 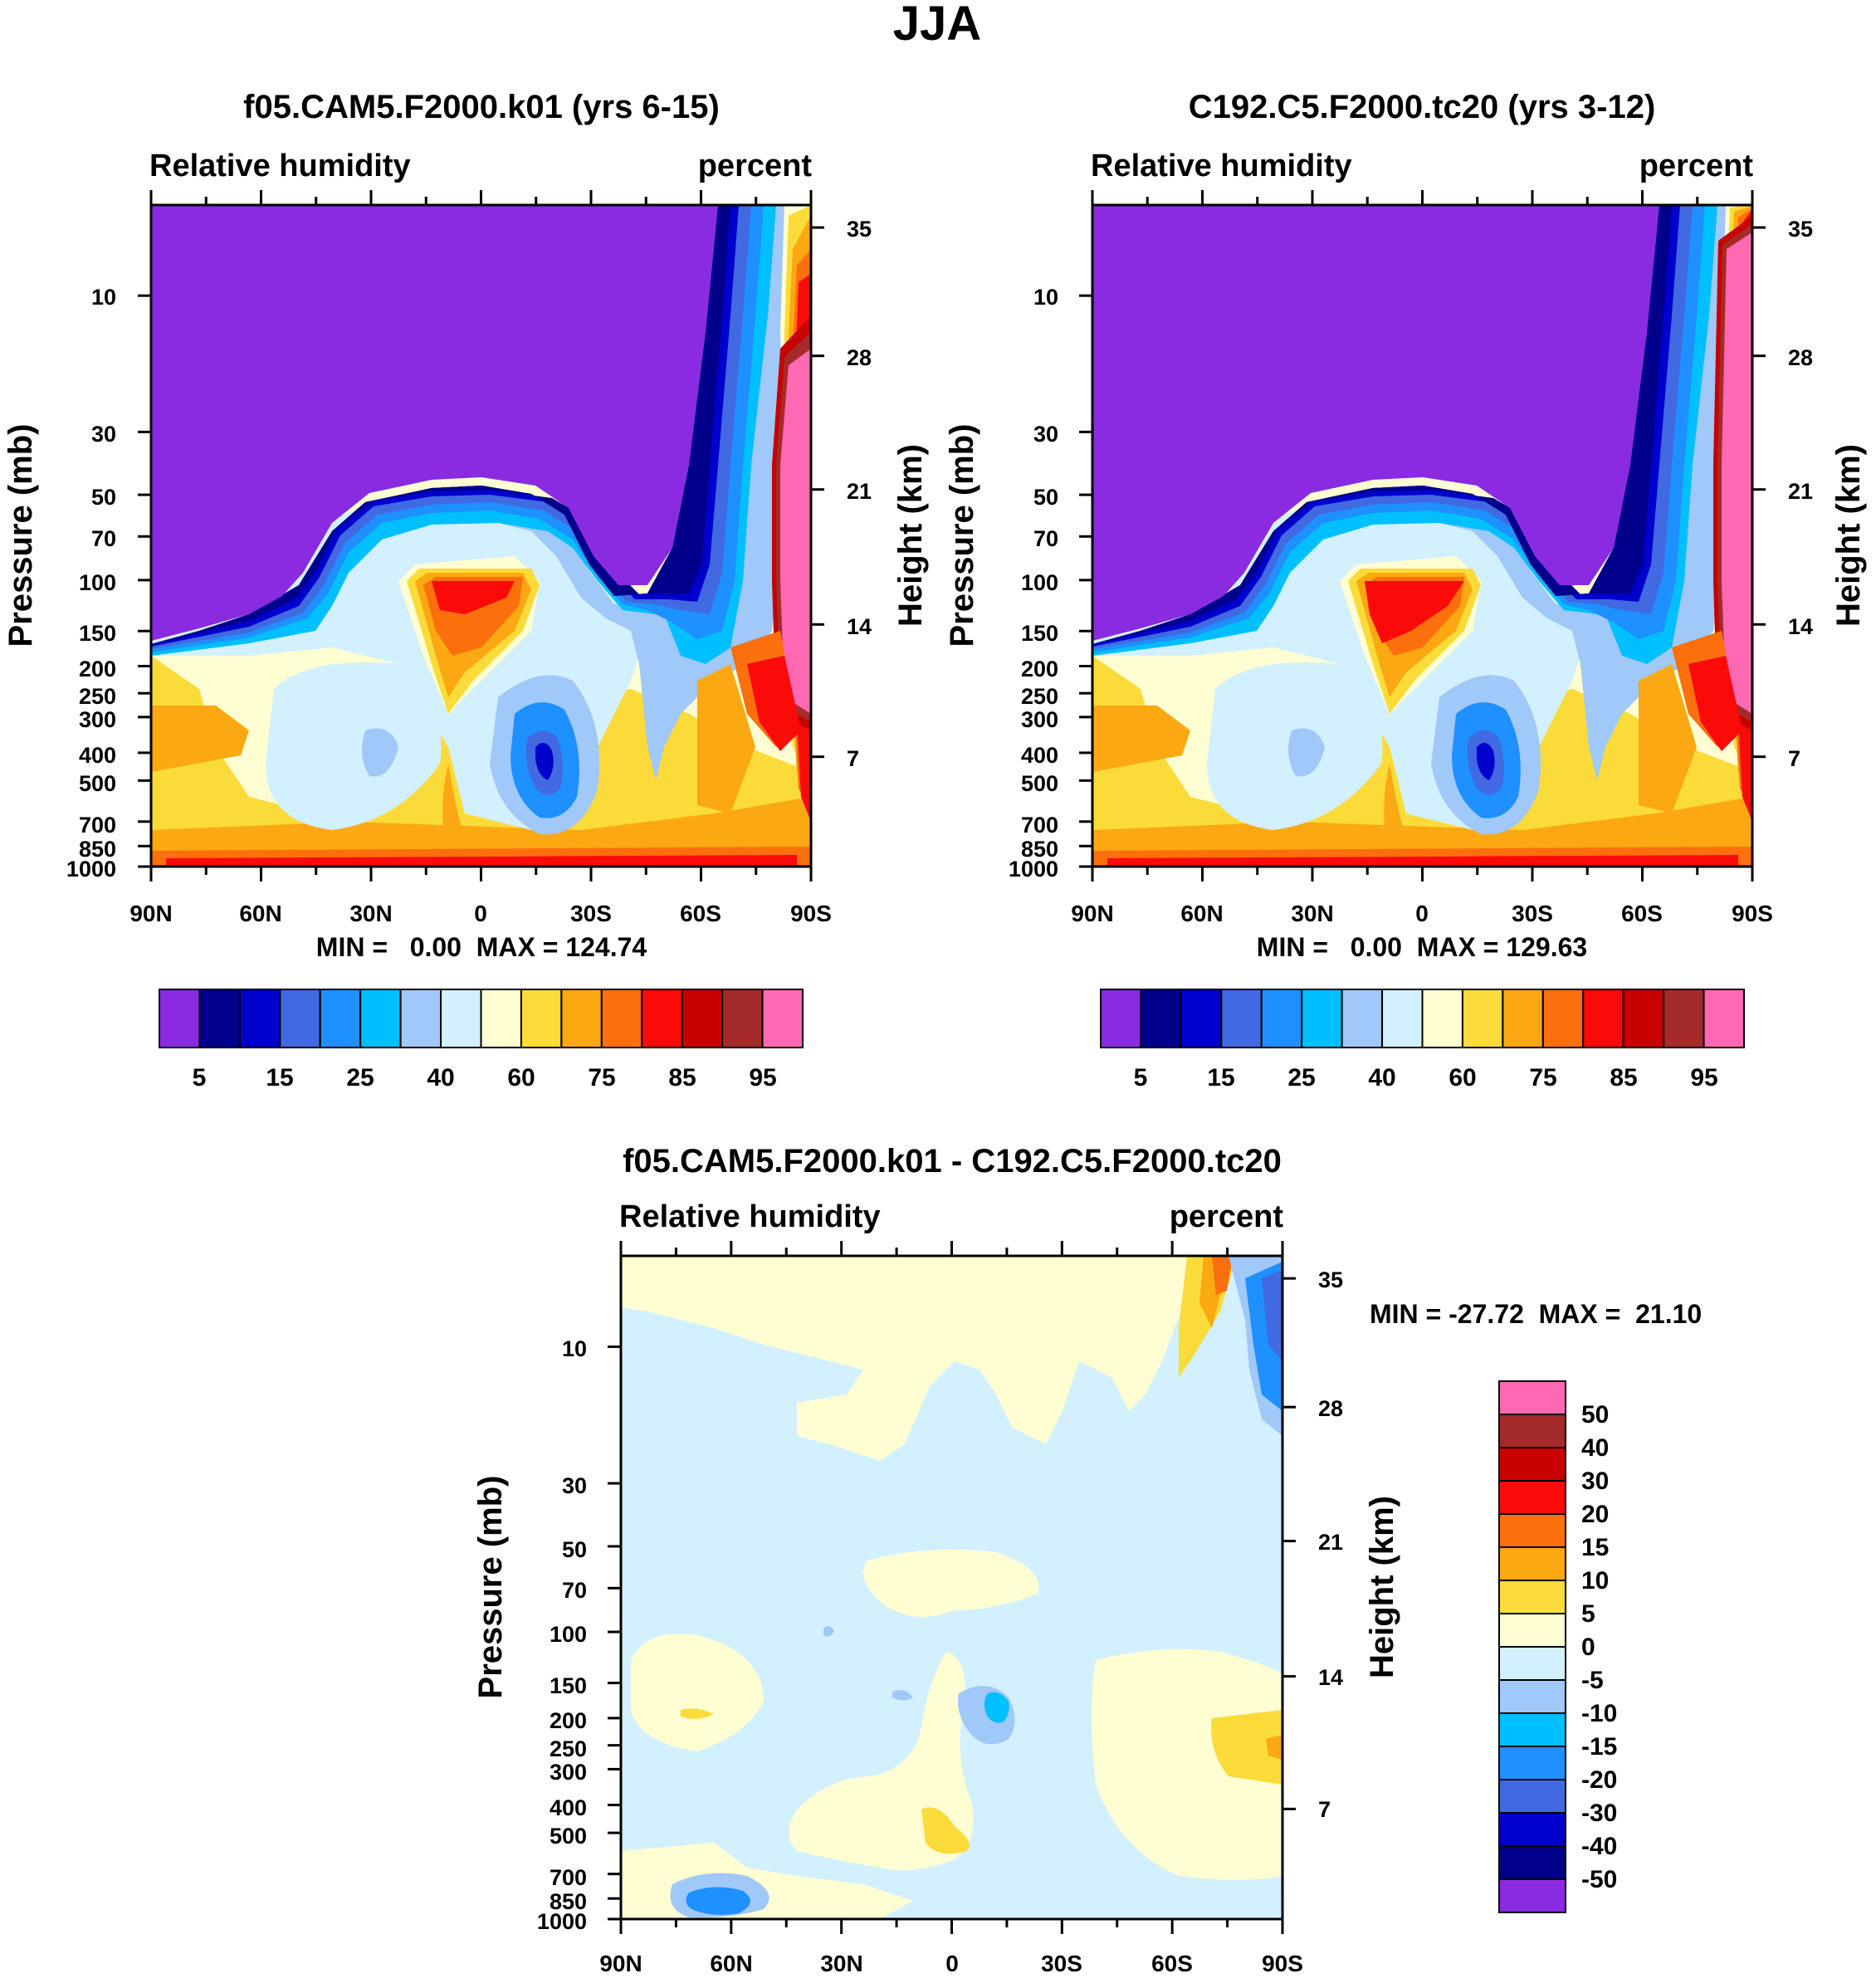 What do you see at coordinates (1221, 166) in the screenshot?
I see `panel-b-left-string: Relative humidity` at bounding box center [1221, 166].